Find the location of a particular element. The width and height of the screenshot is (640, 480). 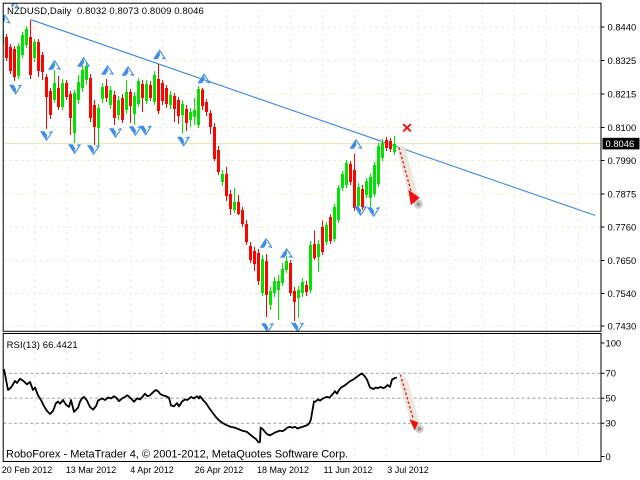

svg-text: 11 Jun 2012 is located at coordinates (348, 470).